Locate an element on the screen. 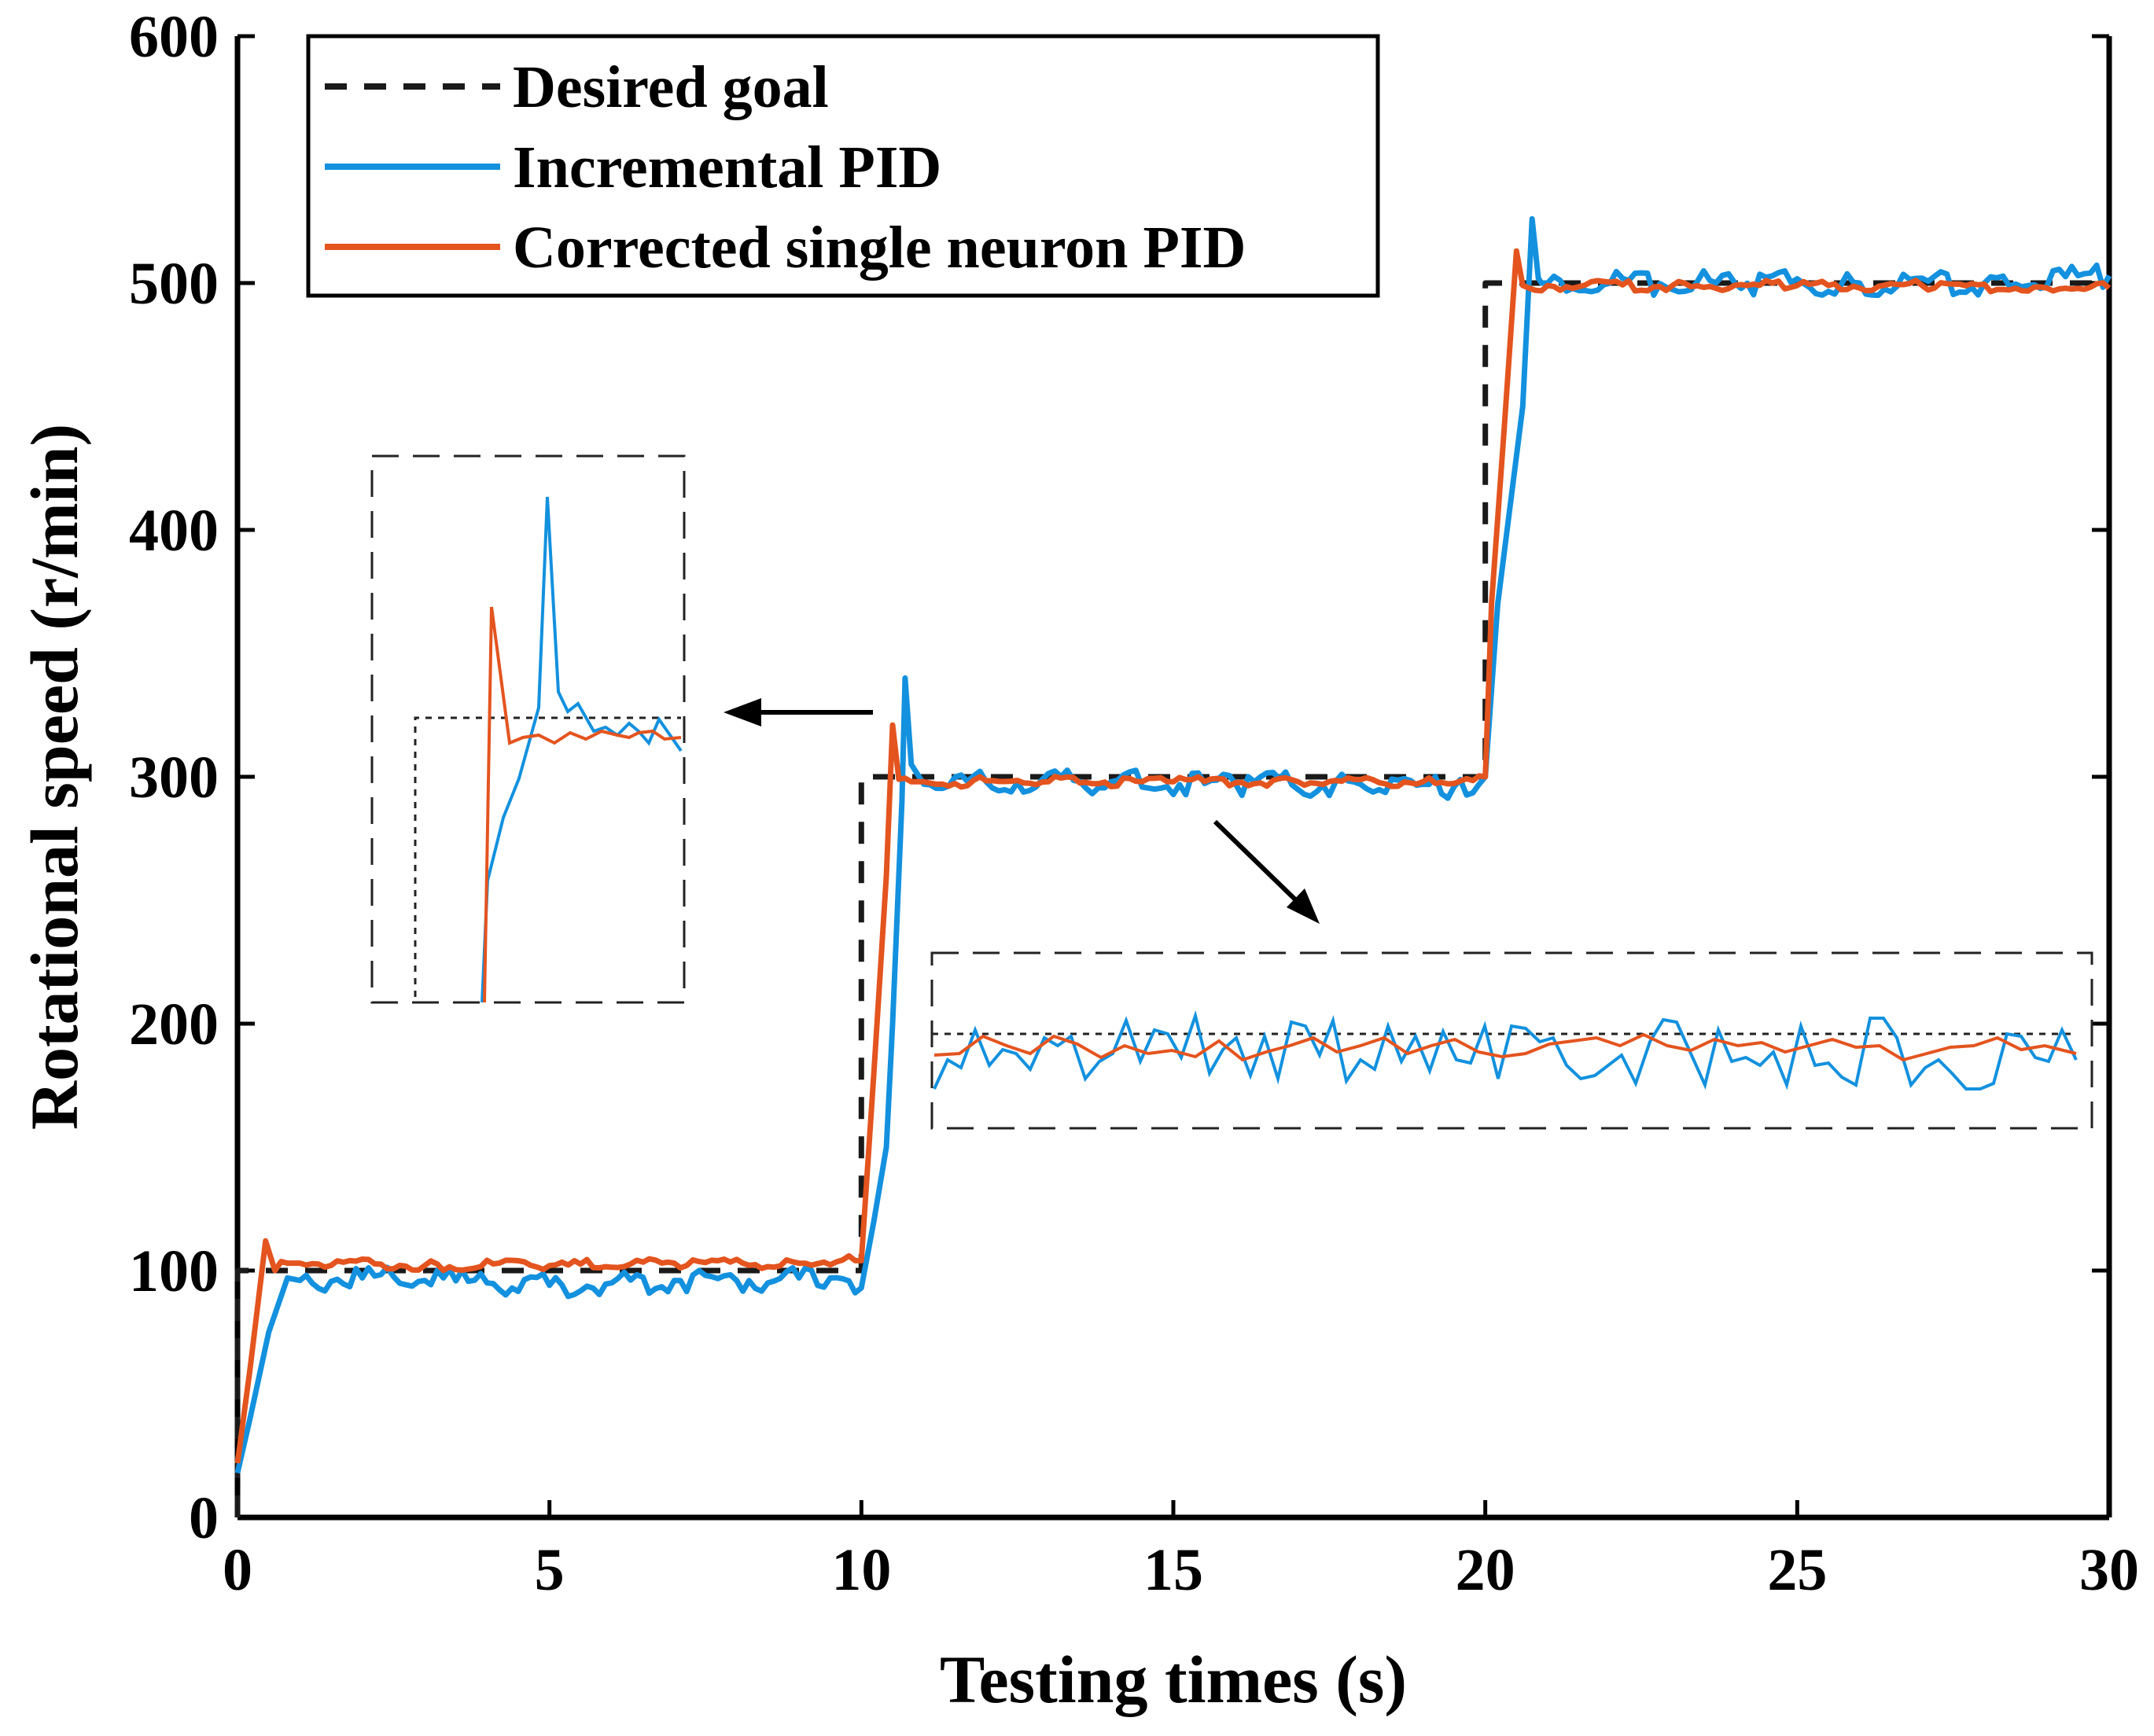 This screenshot has height=1736, width=2154. zoom-inset-step-corrected is located at coordinates (582, 805).